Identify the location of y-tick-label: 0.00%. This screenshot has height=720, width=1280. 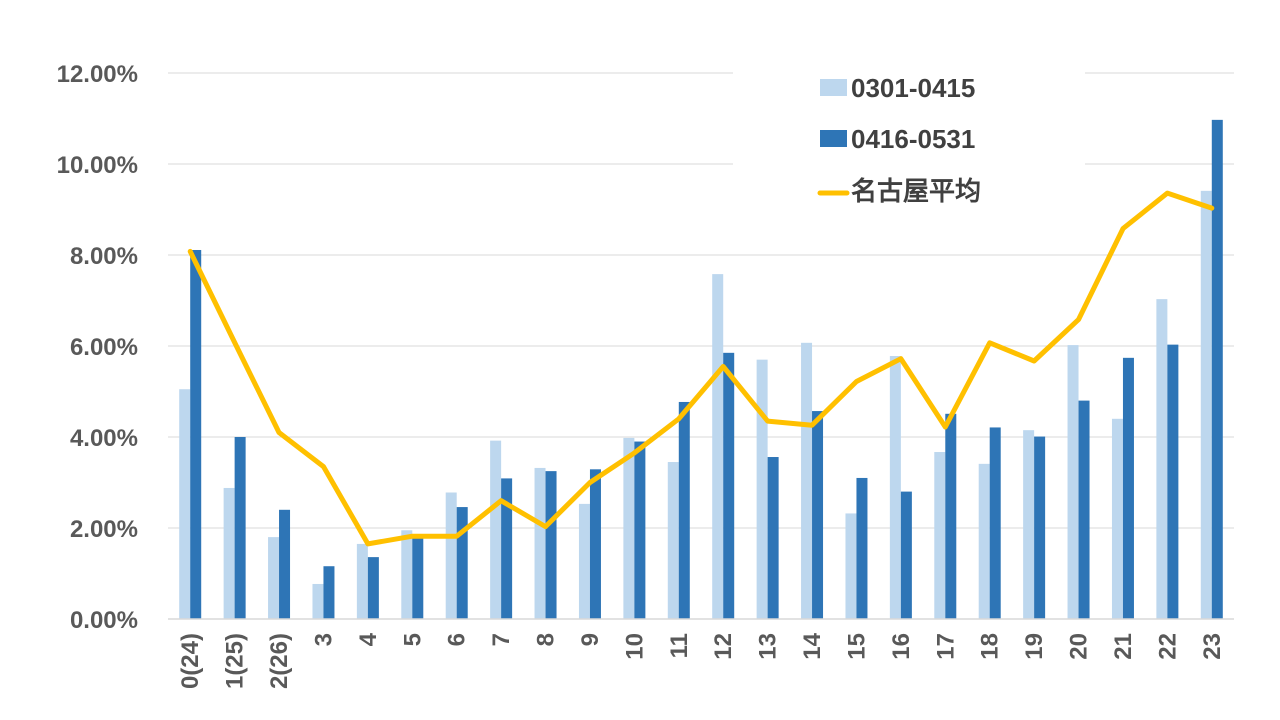
(104, 620).